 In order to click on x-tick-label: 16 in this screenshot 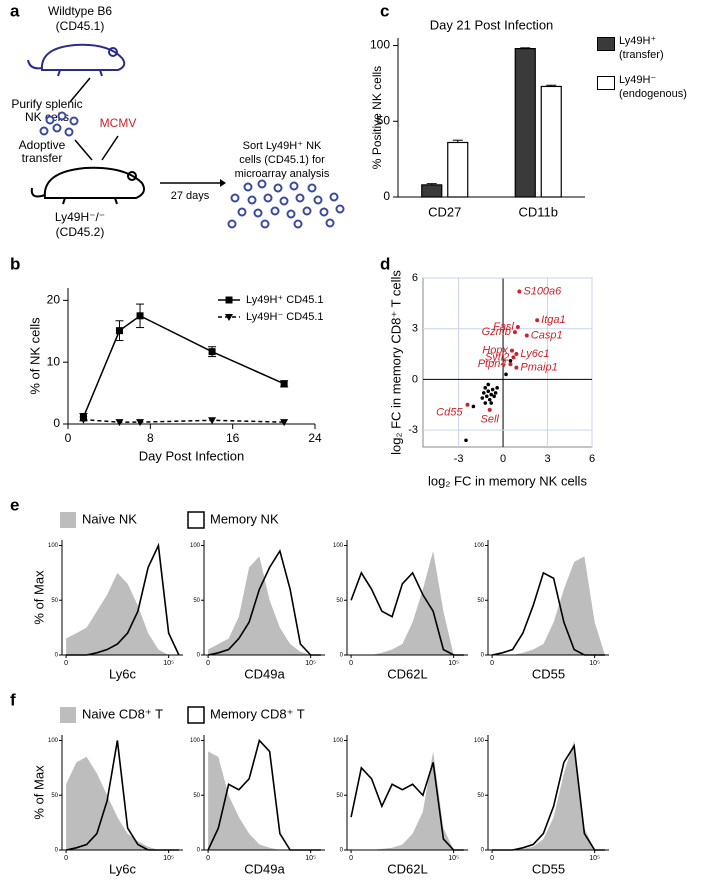, I will do `click(233, 438)`.